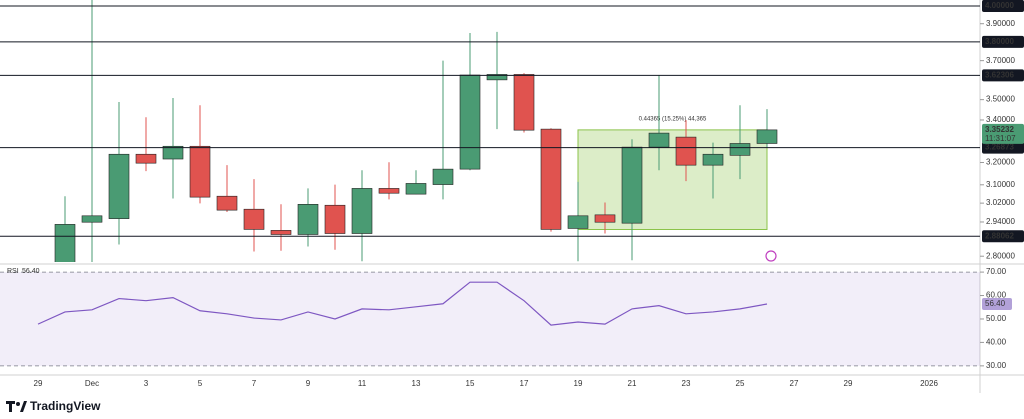  What do you see at coordinates (402, 303) in the screenshot?
I see `rsi-line` at bounding box center [402, 303].